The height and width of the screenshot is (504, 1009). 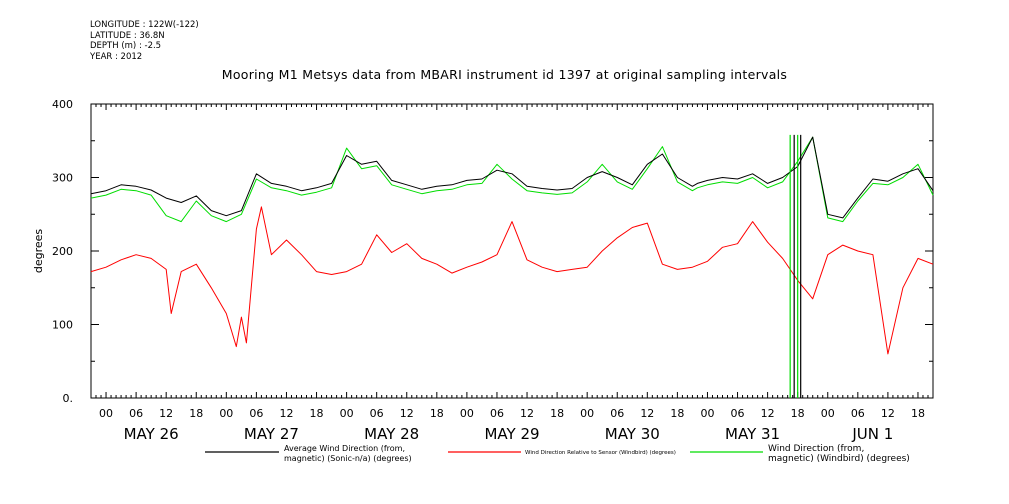 I want to click on x-day-label: MAY 27, so click(x=271, y=434).